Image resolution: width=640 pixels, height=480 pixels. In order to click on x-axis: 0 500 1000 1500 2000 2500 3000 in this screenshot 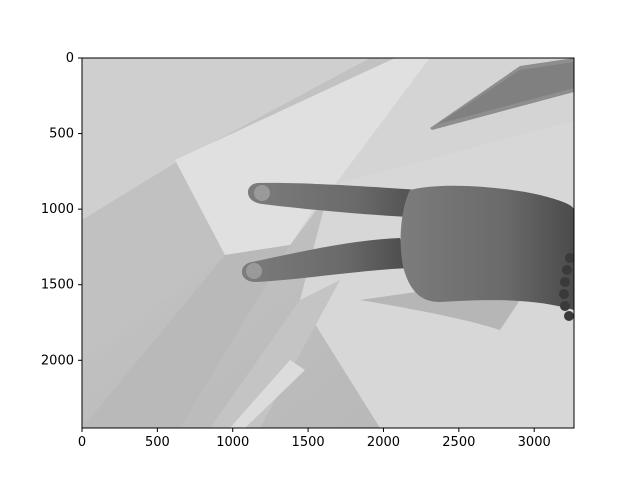, I will do `click(314, 439)`.